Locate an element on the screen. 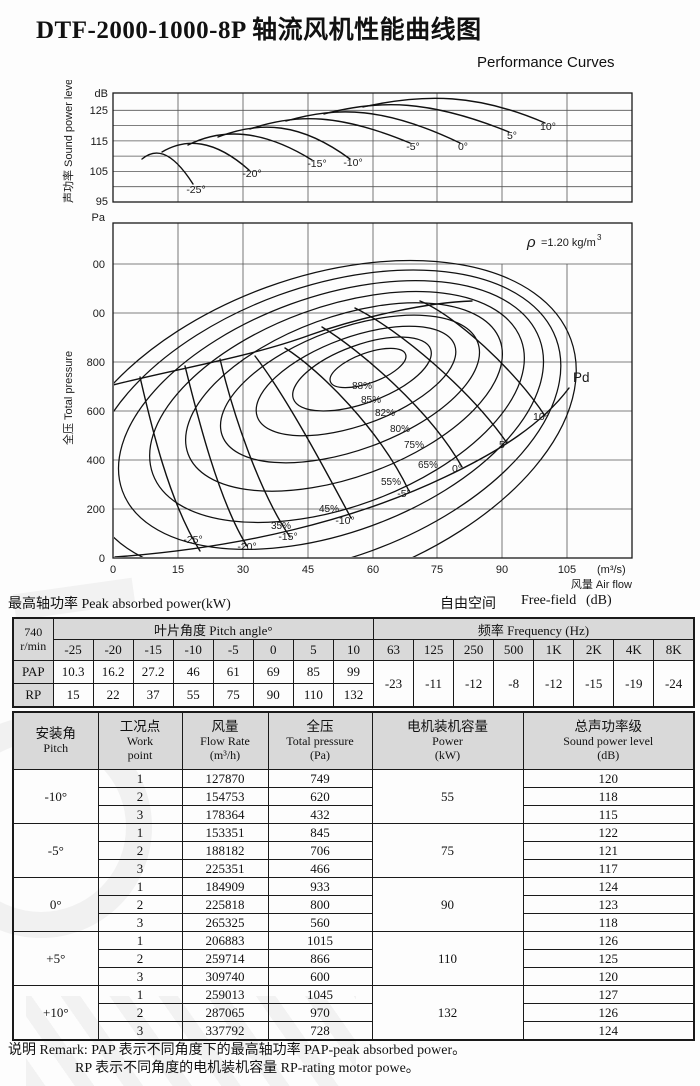 This screenshot has width=700, height=1086. table-row: 2 287065 970 126 is located at coordinates (354, 1012).